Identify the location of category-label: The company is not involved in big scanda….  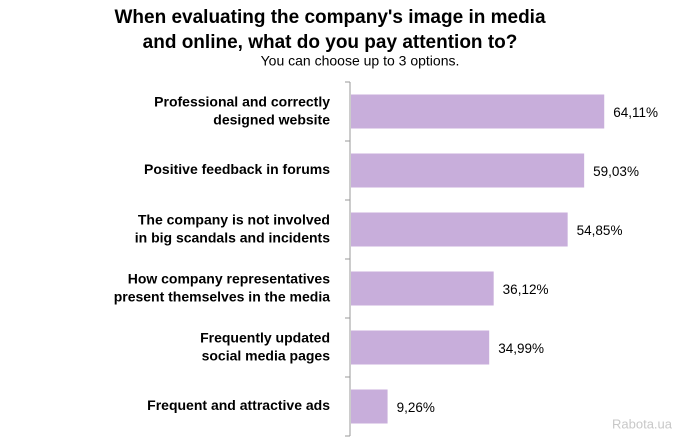
(232, 228).